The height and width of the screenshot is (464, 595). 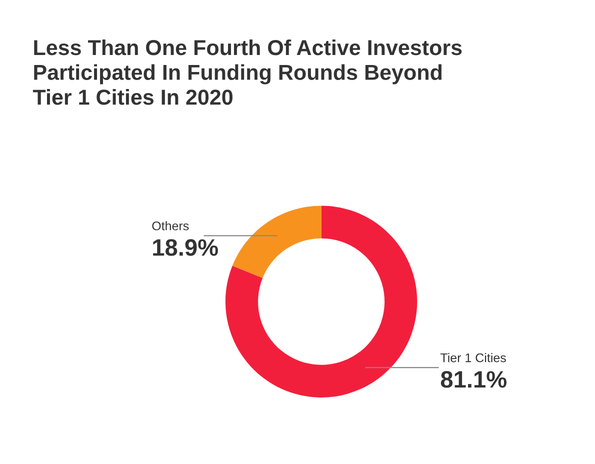 What do you see at coordinates (473, 379) in the screenshot?
I see `data-label: 81.1%` at bounding box center [473, 379].